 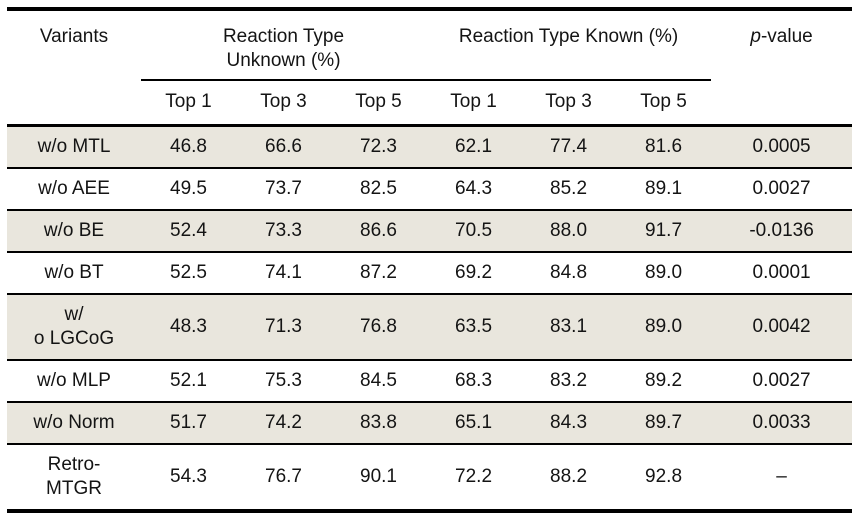 I want to click on cell-value: 49.5, so click(x=188, y=188).